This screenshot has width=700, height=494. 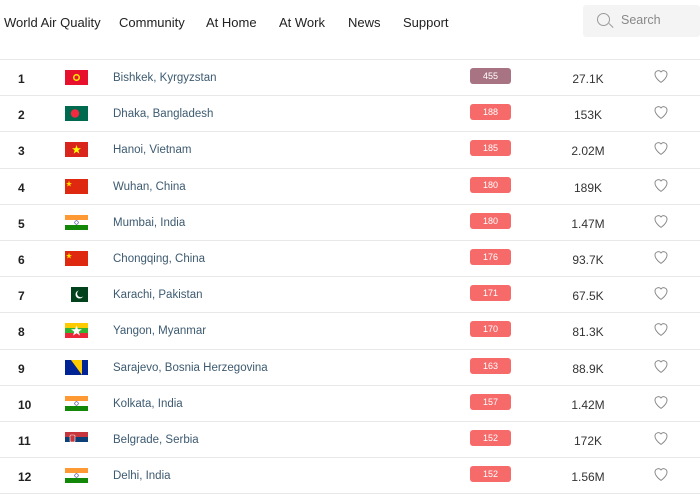 I want to click on flag-rs-icon, so click(x=76, y=439).